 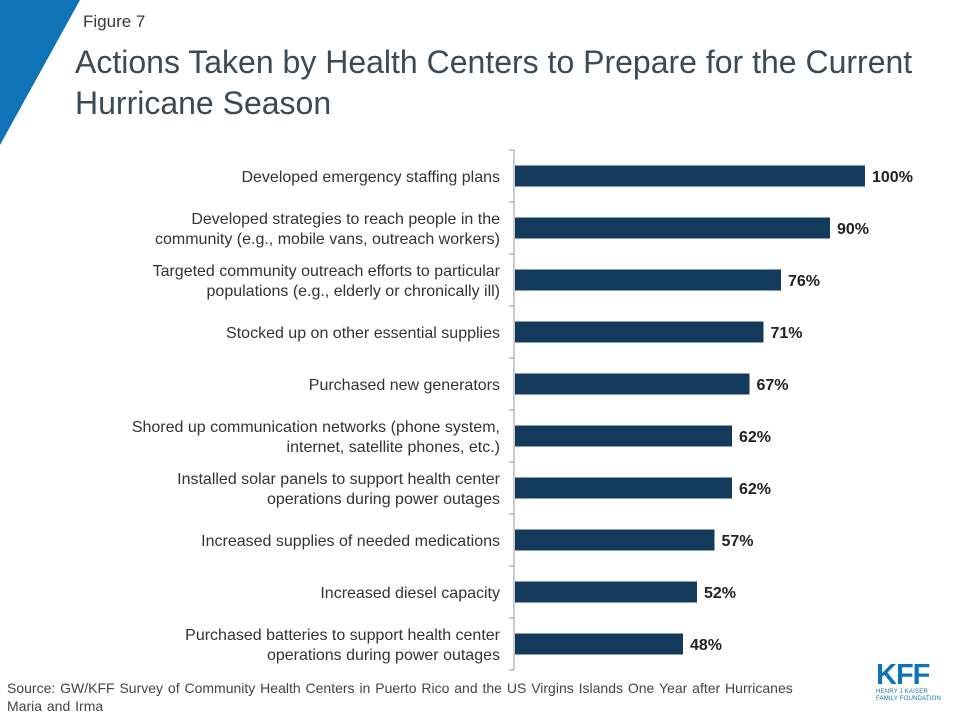 What do you see at coordinates (706, 645) in the screenshot?
I see `data-label: 48%` at bounding box center [706, 645].